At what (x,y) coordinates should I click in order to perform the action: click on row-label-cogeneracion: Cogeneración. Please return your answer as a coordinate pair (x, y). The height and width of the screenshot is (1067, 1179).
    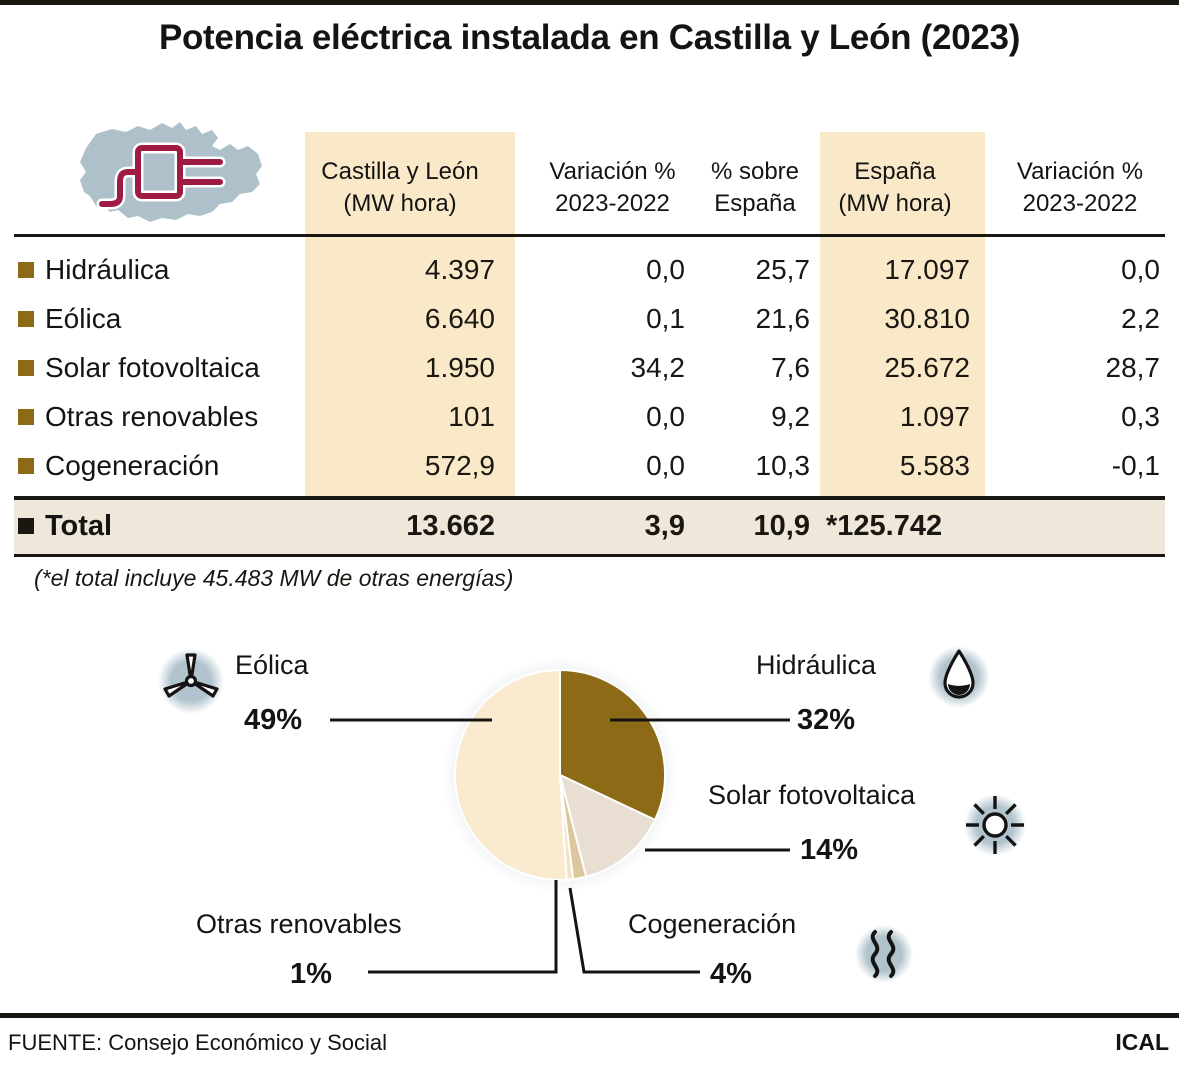
    Looking at the image, I should click on (118, 465).